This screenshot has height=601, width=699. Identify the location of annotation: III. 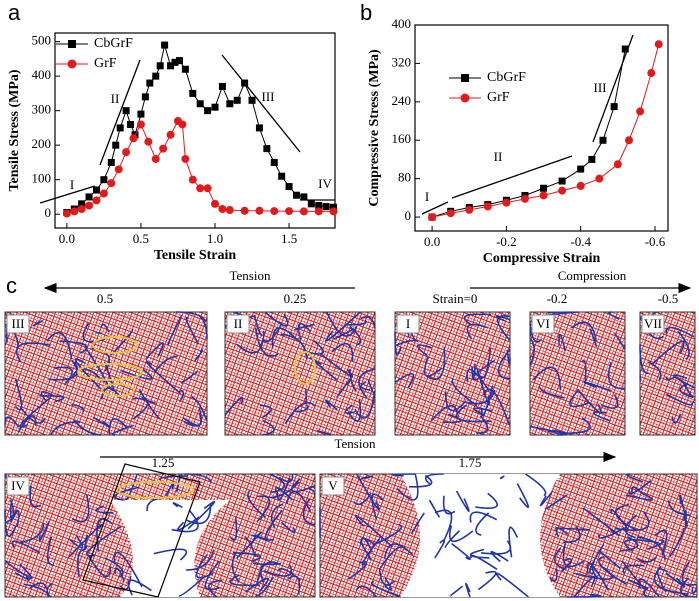
(268, 96).